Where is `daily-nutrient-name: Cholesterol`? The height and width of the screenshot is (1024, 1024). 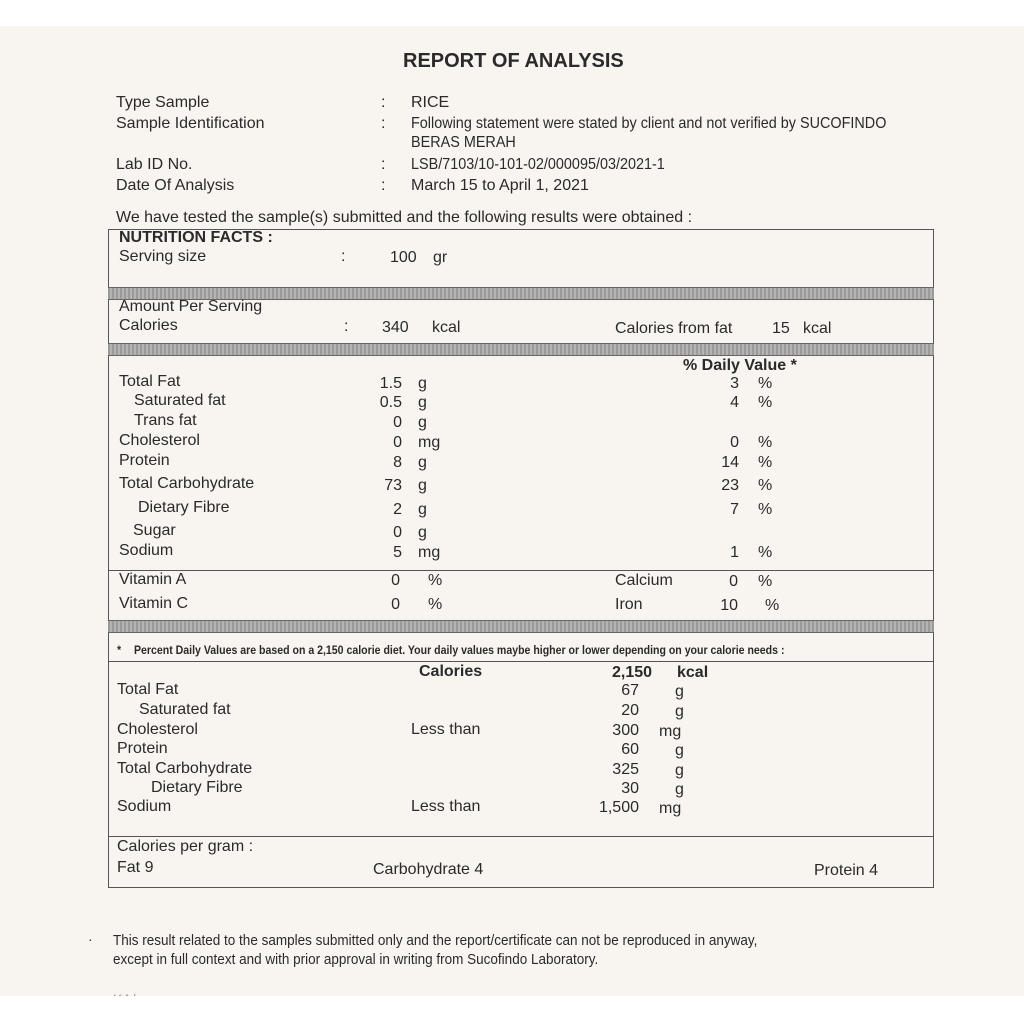 daily-nutrient-name: Cholesterol is located at coordinates (157, 729).